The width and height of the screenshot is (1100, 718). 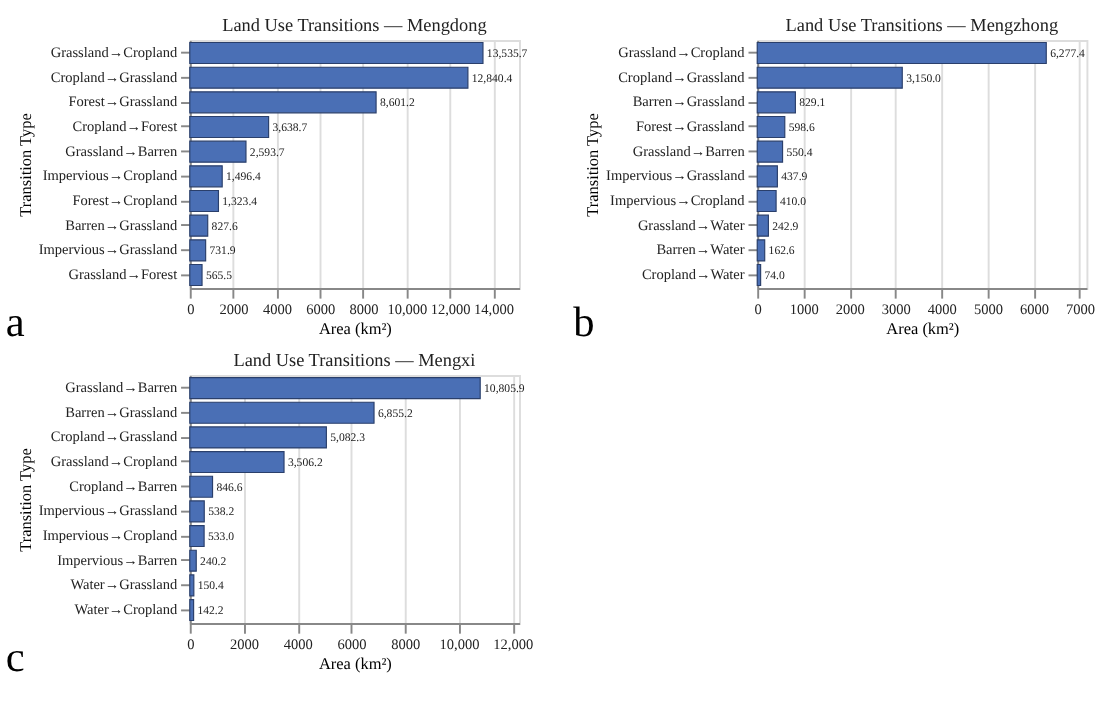 What do you see at coordinates (584, 322) in the screenshot?
I see `text: b` at bounding box center [584, 322].